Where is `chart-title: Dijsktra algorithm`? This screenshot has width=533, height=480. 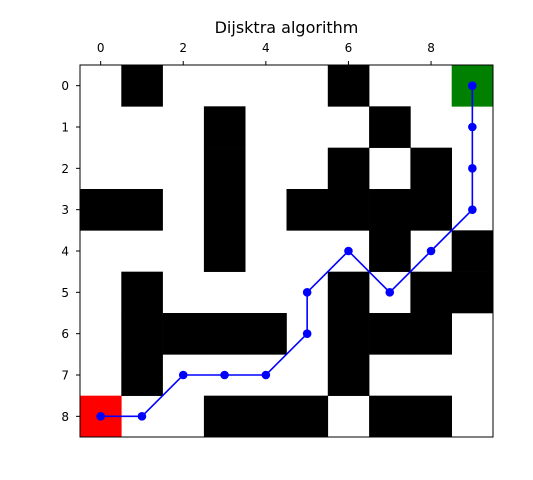
chart-title: Dijsktra algorithm is located at coordinates (287, 27).